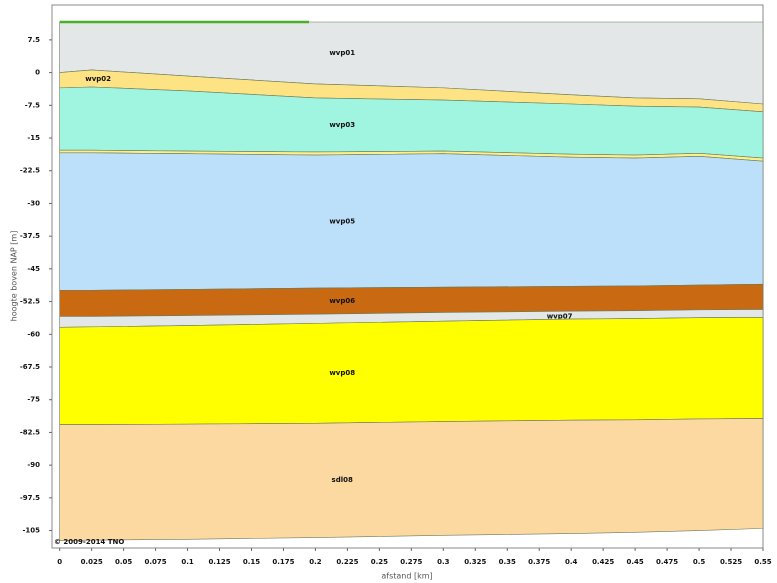 Image resolution: width=777 pixels, height=583 pixels. I want to click on y-tick-label: 0, so click(37, 73).